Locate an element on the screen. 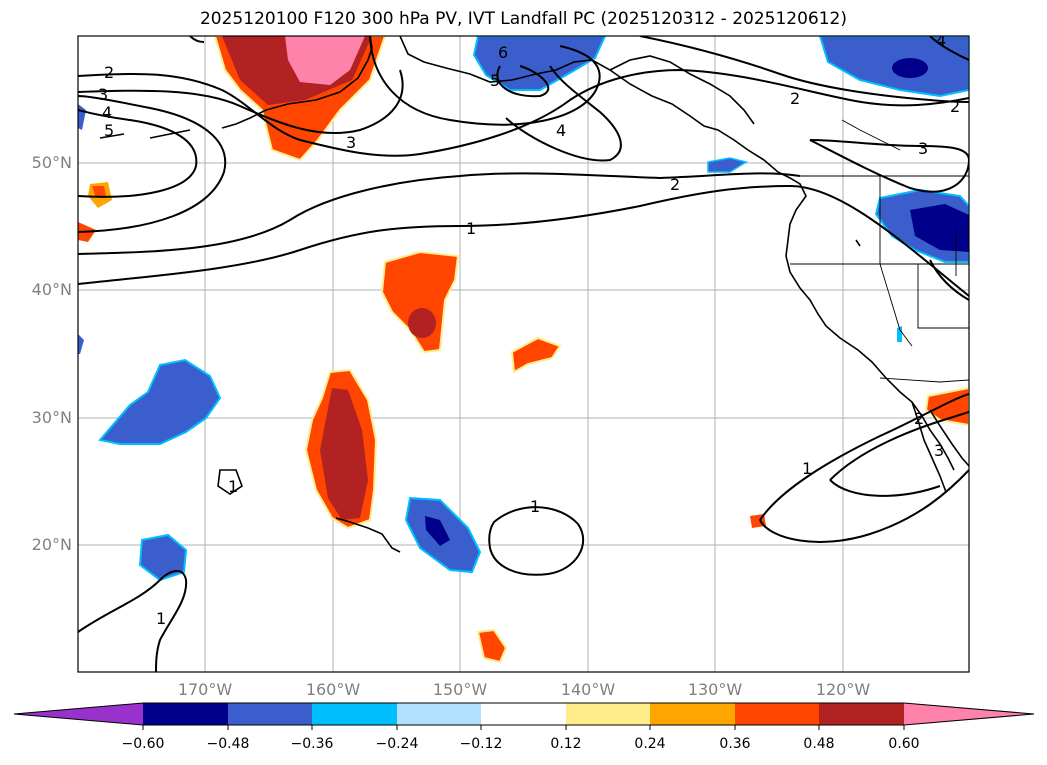  lat-label-20n: 20°N is located at coordinates (51, 544).